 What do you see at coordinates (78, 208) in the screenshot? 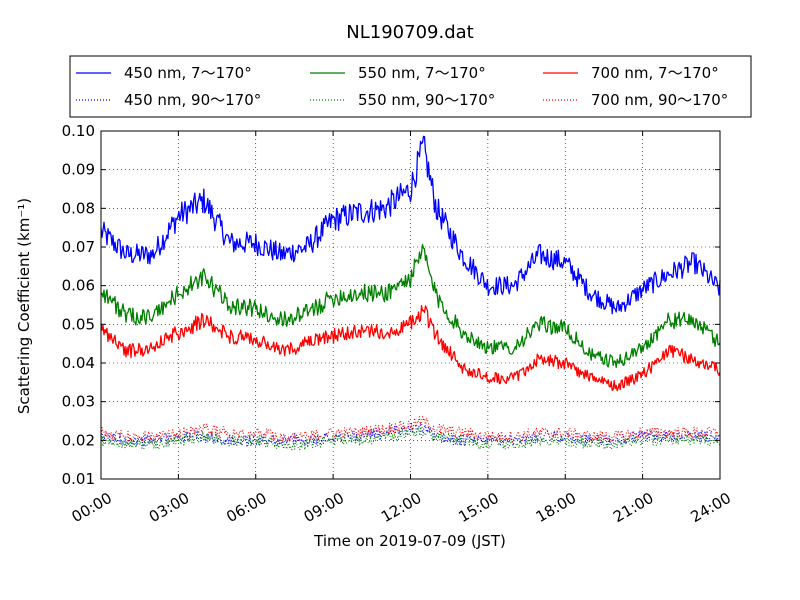
I see `y-tick-label: 0.08` at bounding box center [78, 208].